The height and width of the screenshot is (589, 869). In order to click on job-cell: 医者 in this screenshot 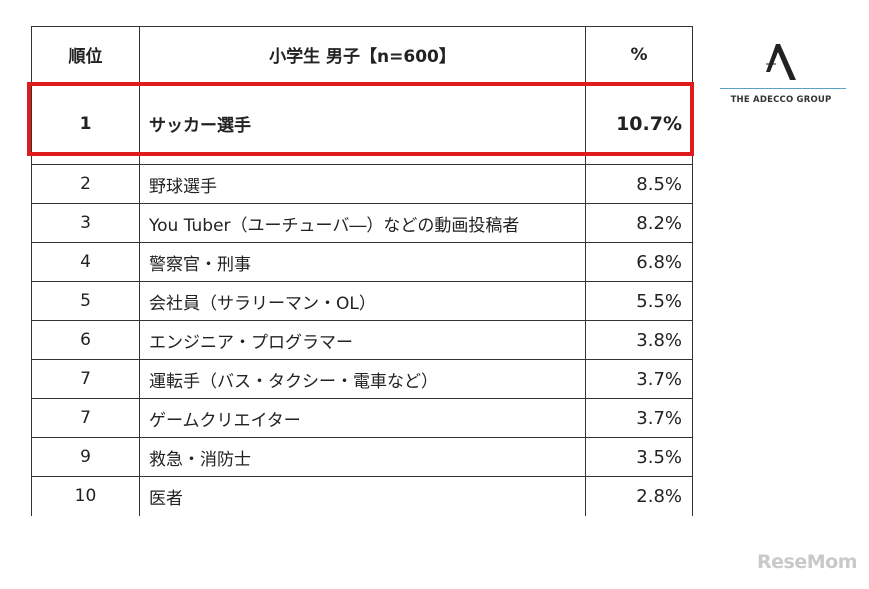, I will do `click(362, 496)`.